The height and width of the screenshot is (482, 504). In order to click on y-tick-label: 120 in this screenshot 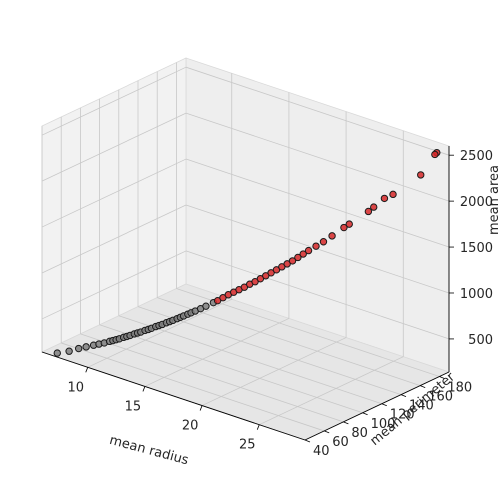, I will do `click(402, 415)`.